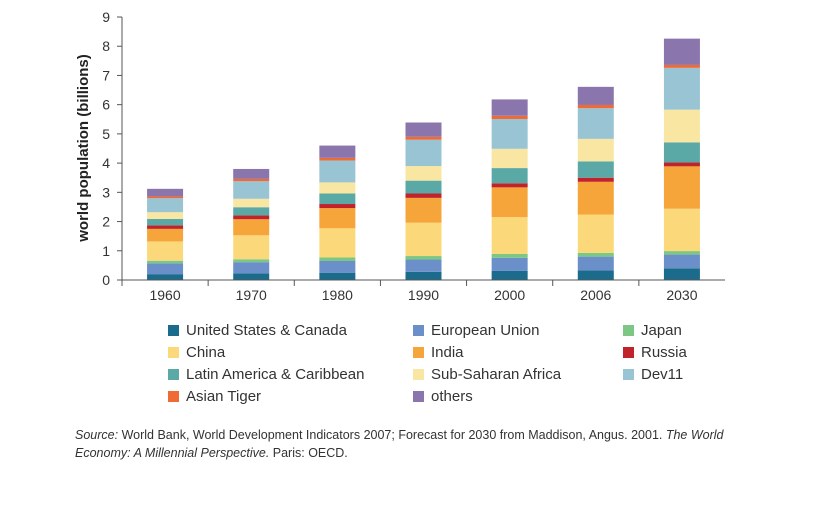 The height and width of the screenshot is (508, 817). Describe the element at coordinates (662, 374) in the screenshot. I see `legend-label: Dev11` at that location.